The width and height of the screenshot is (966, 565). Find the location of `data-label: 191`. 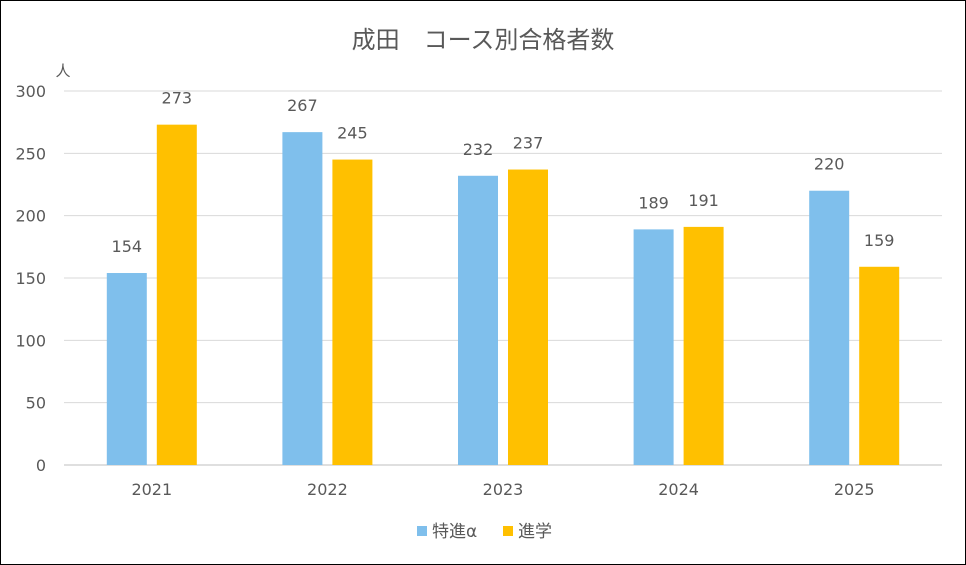

data-label: 191 is located at coordinates (703, 200).